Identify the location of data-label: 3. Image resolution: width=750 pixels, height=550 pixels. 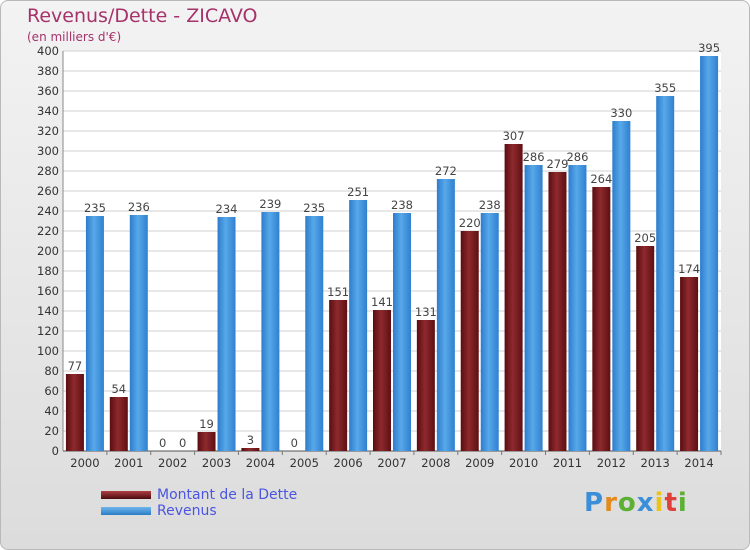
(250, 440).